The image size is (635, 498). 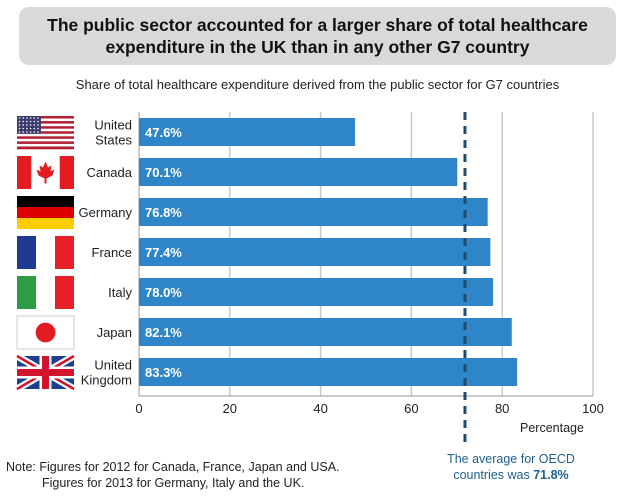 I want to click on uk-flag-icon, so click(x=45, y=372).